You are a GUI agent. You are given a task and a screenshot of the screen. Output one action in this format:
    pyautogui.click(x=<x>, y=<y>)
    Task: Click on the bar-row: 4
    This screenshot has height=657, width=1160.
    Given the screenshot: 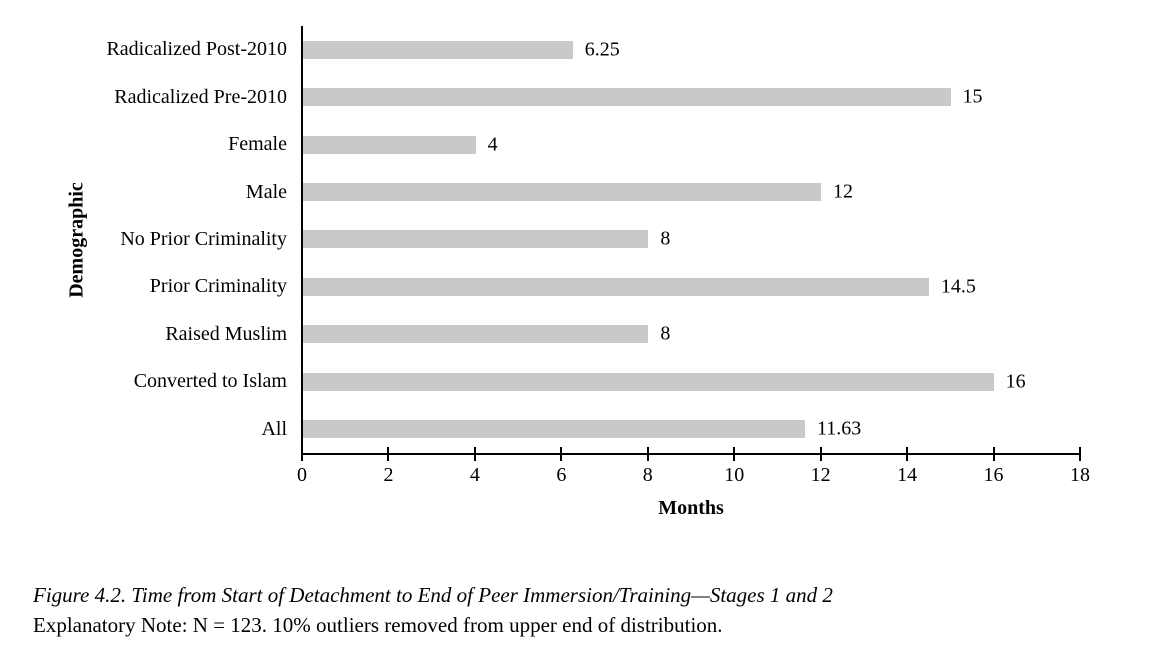 What is the action you would take?
    pyautogui.click(x=691, y=144)
    